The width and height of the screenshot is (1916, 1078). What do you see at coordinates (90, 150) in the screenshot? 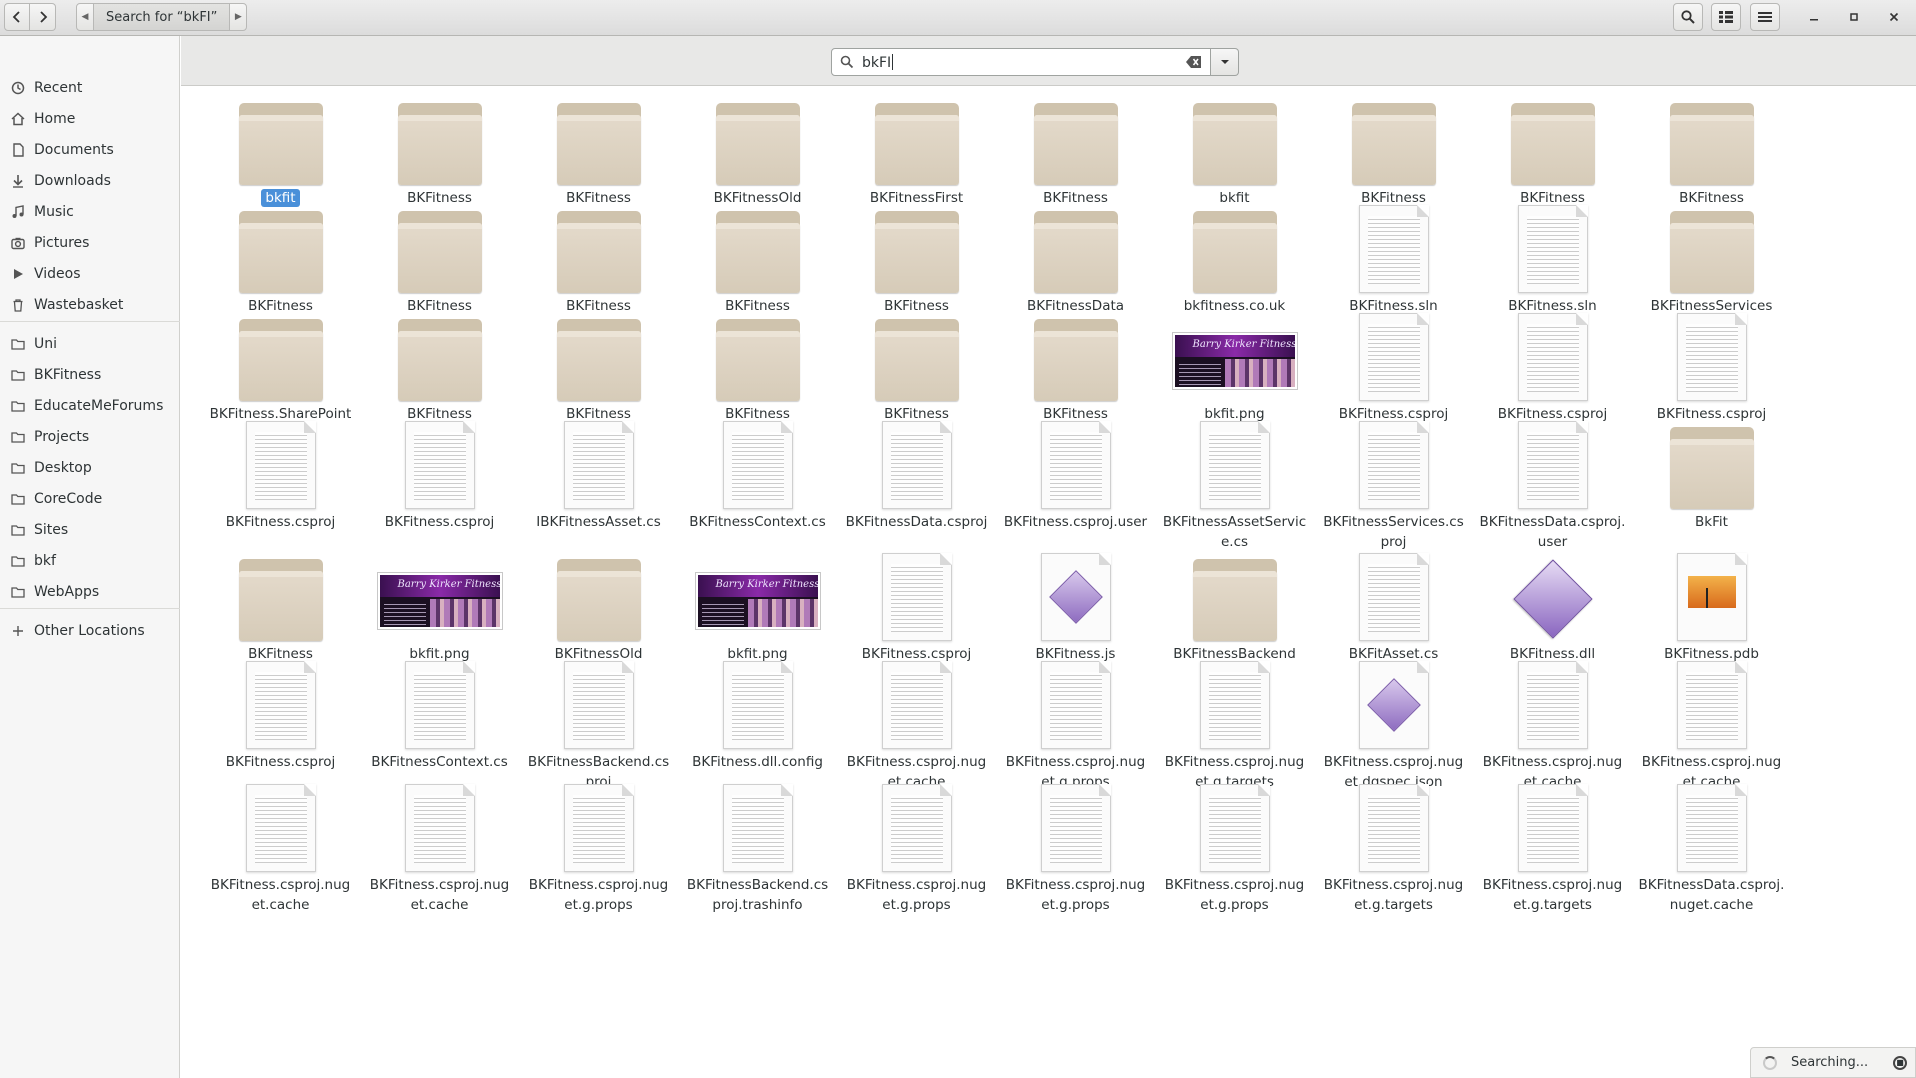
I see `sidebar-item-documents: Documents` at bounding box center [90, 150].